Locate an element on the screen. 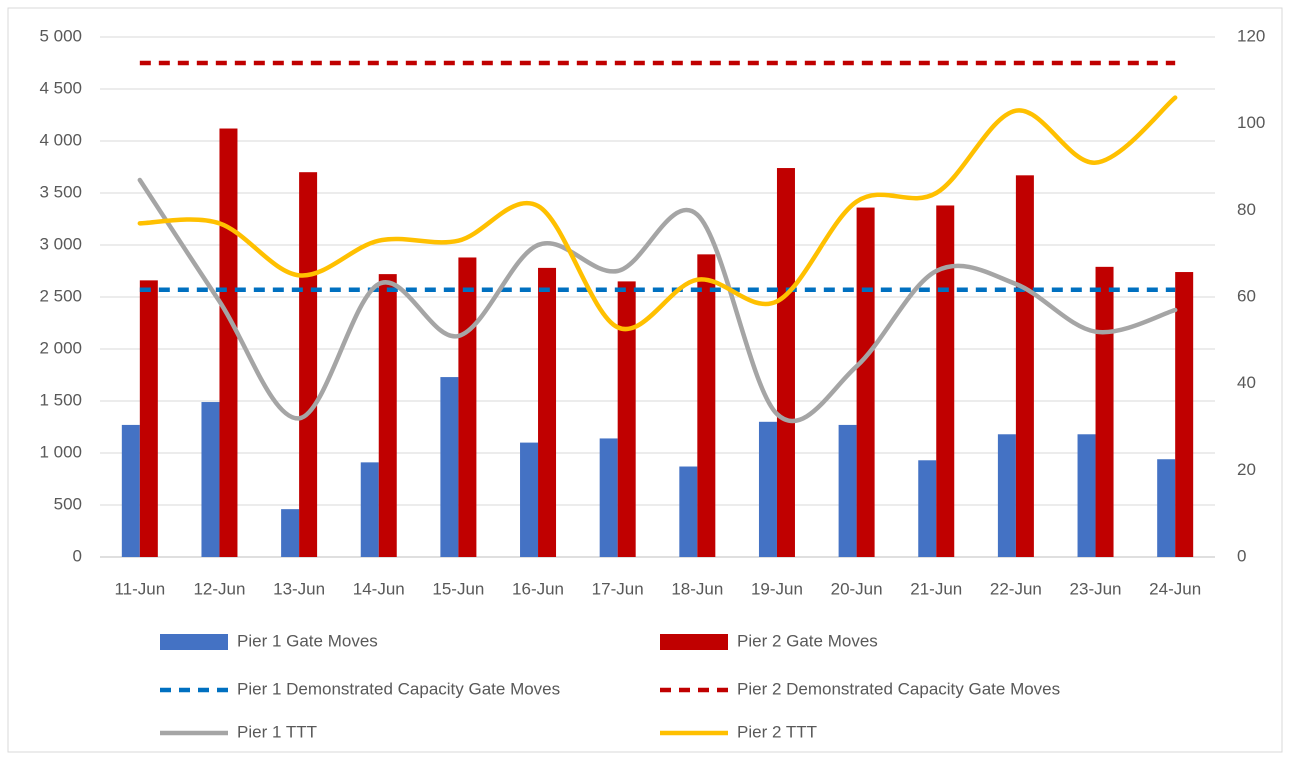 Image resolution: width=1290 pixels, height=765 pixels. y-tick-label: 2 000 is located at coordinates (60, 347).